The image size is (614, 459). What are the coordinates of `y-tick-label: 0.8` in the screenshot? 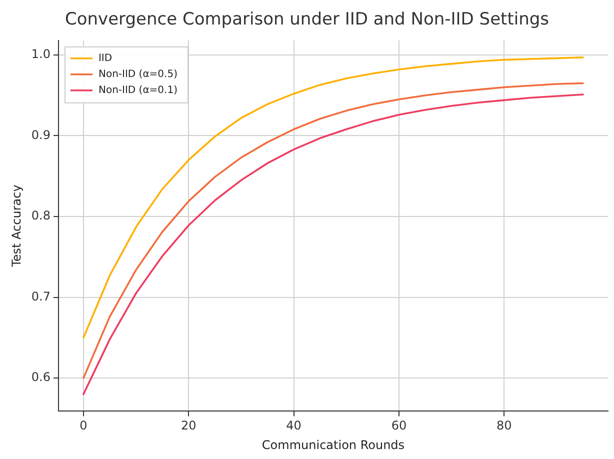 It's located at (40, 215).